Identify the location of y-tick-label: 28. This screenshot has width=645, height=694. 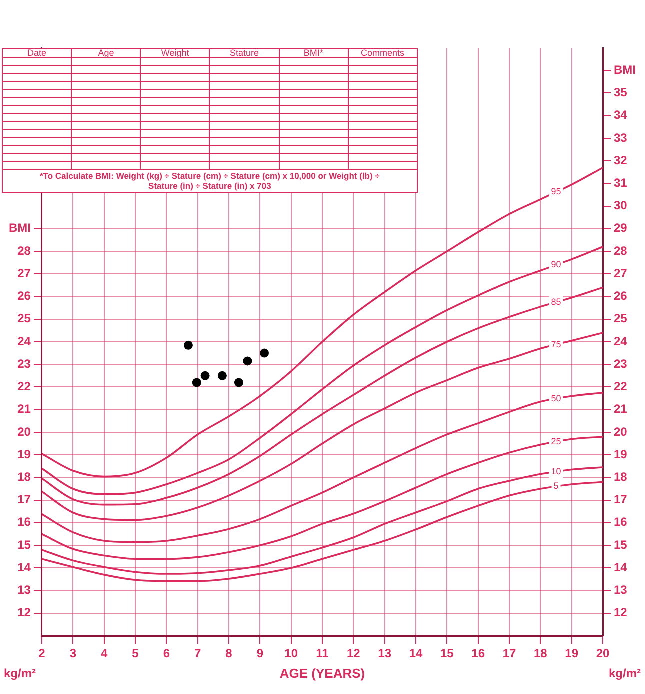
(25, 251).